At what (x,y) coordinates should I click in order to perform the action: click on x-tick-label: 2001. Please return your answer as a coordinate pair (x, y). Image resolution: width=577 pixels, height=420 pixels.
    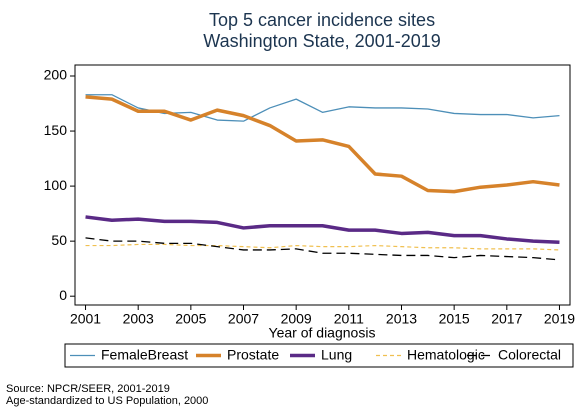
    Looking at the image, I should click on (85, 319).